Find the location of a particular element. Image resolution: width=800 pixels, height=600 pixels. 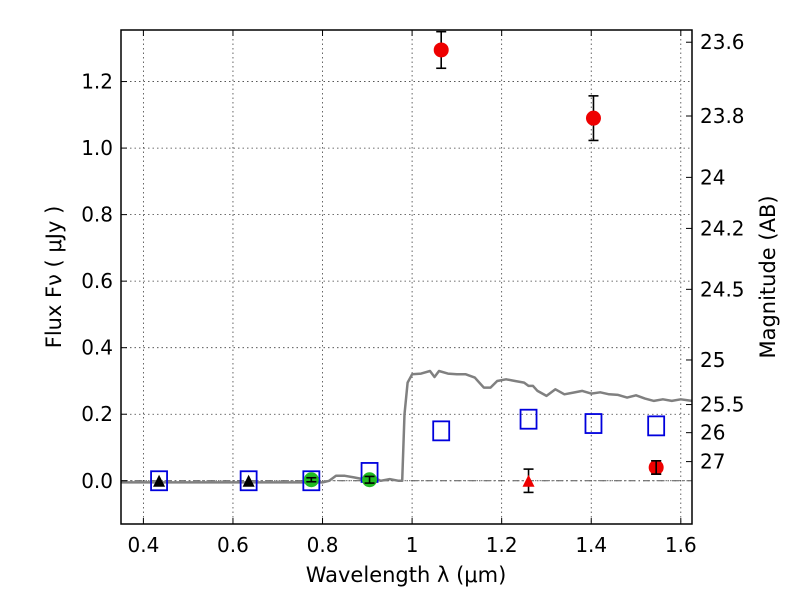

y-tick-label: 0.2 is located at coordinates (97, 414).